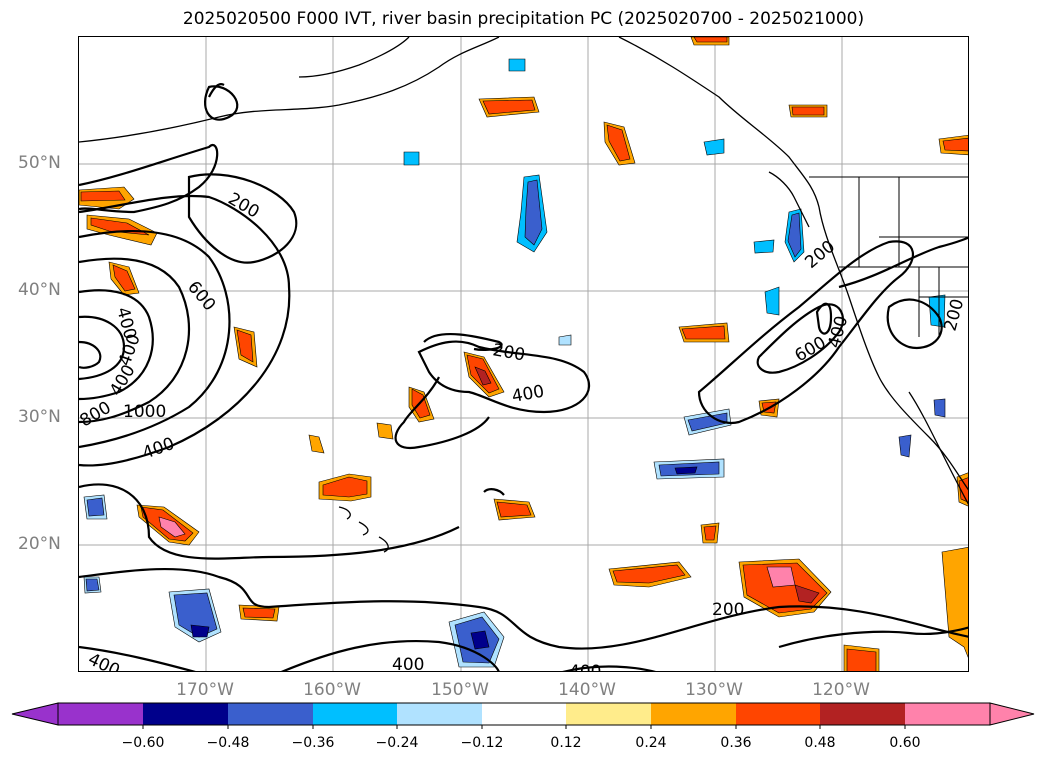  I want to click on lon-label-160w: 160°W, so click(332, 690).